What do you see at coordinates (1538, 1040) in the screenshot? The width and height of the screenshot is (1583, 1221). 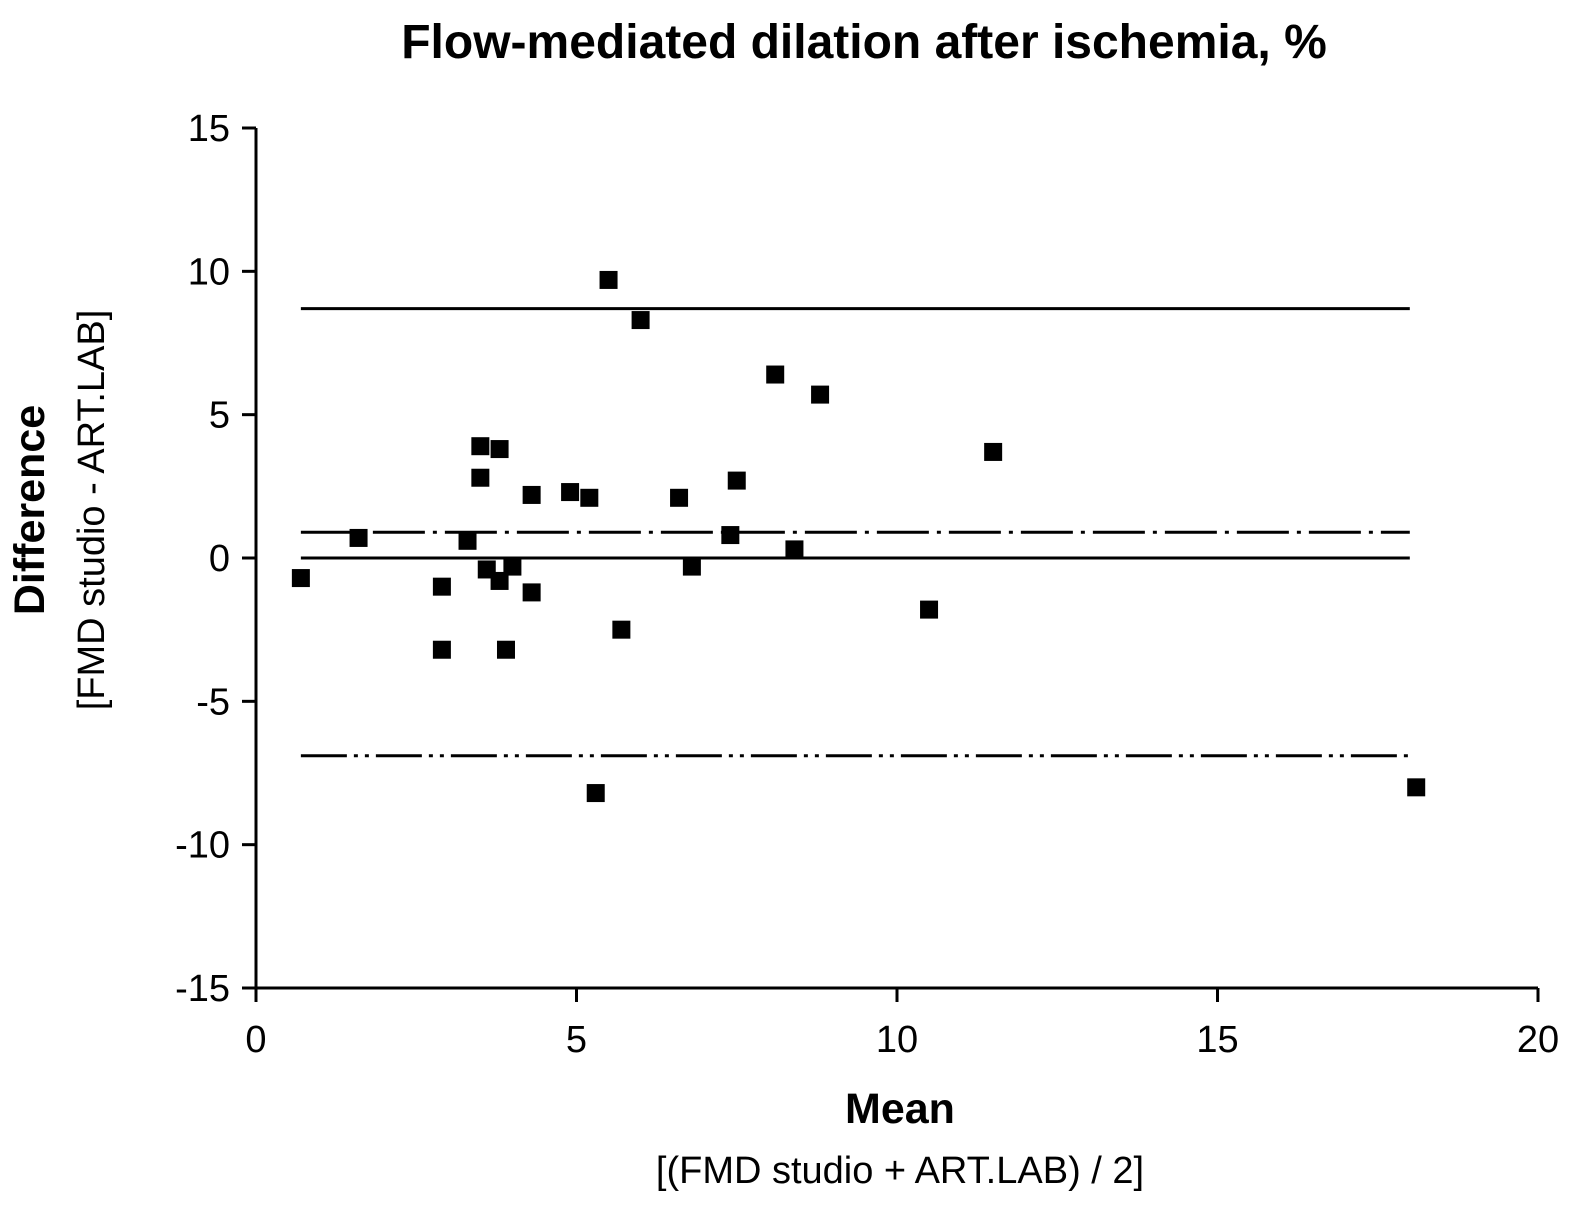 I see `x-tick-label: 20` at bounding box center [1538, 1040].